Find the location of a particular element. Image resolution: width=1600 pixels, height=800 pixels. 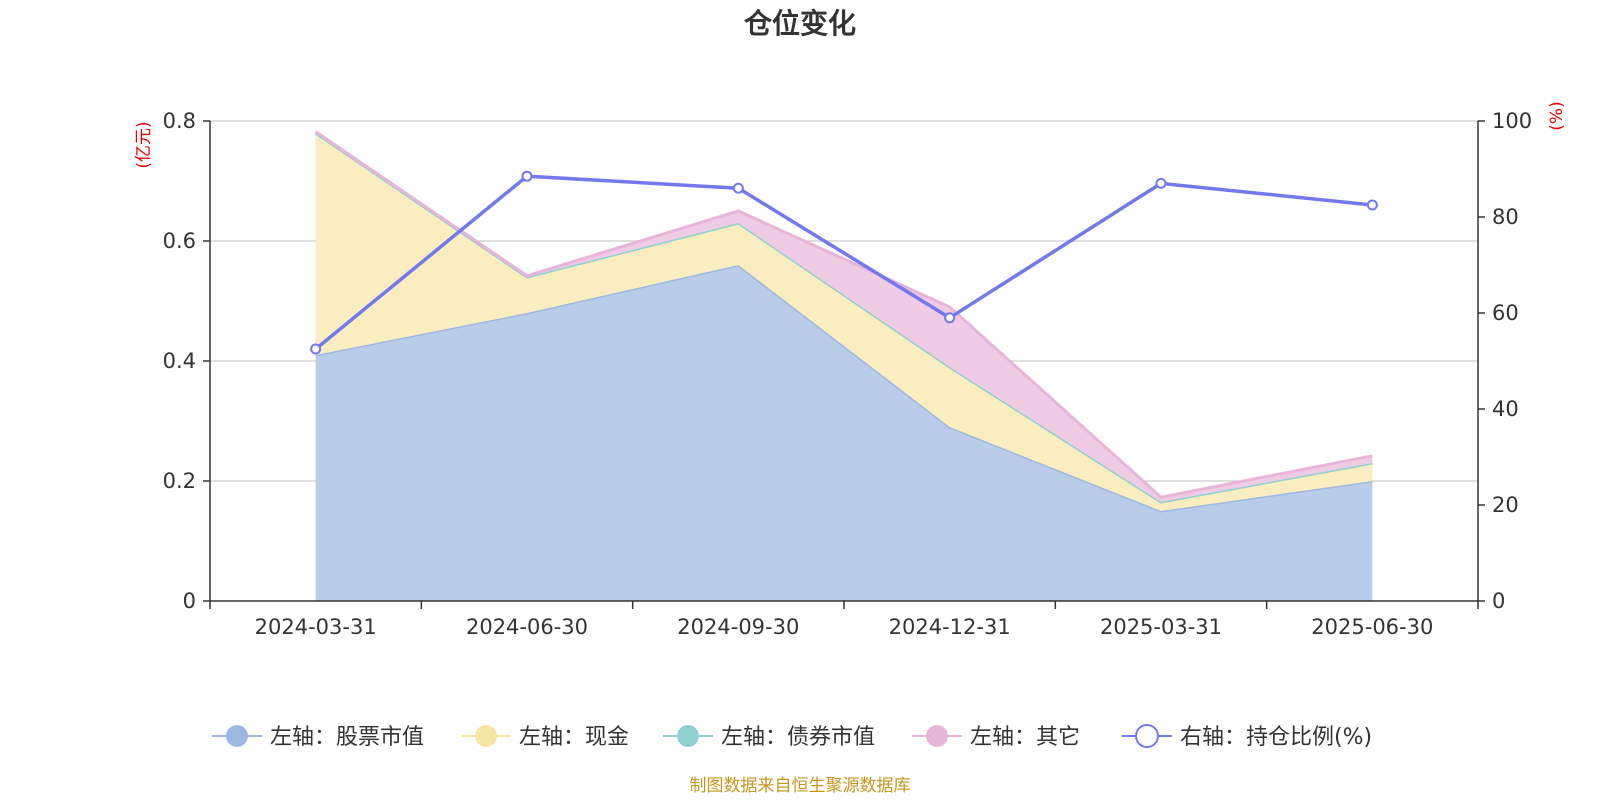

legend-item: 右轴：持仓比例(%) is located at coordinates (1247, 737).